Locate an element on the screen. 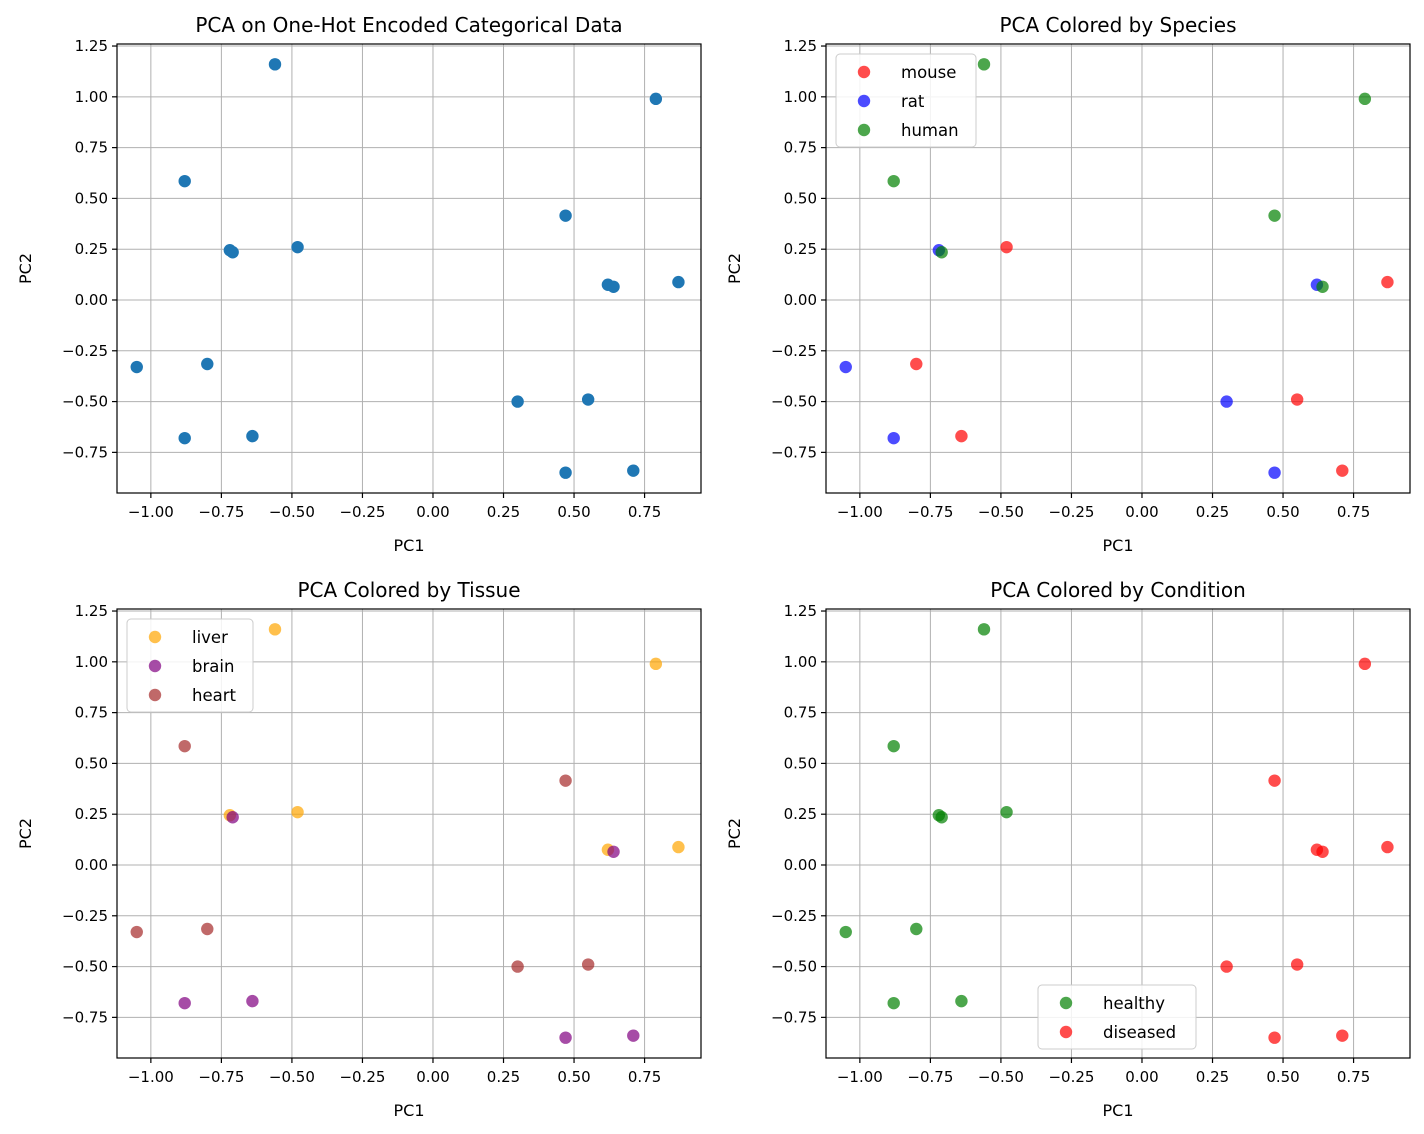 The height and width of the screenshot is (1134, 1424). legend-label-rat: rat is located at coordinates (913, 101).